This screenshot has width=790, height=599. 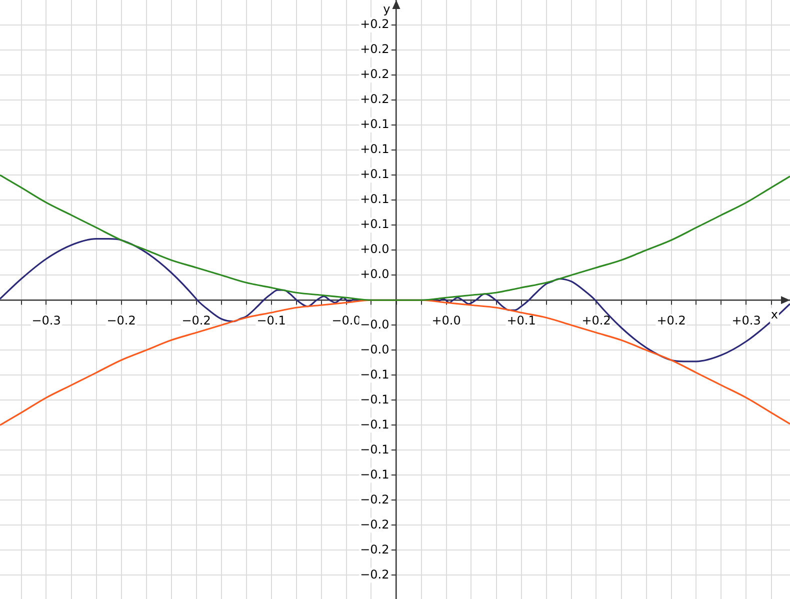 I want to click on x-tick-label: +0.0, so click(x=446, y=320).